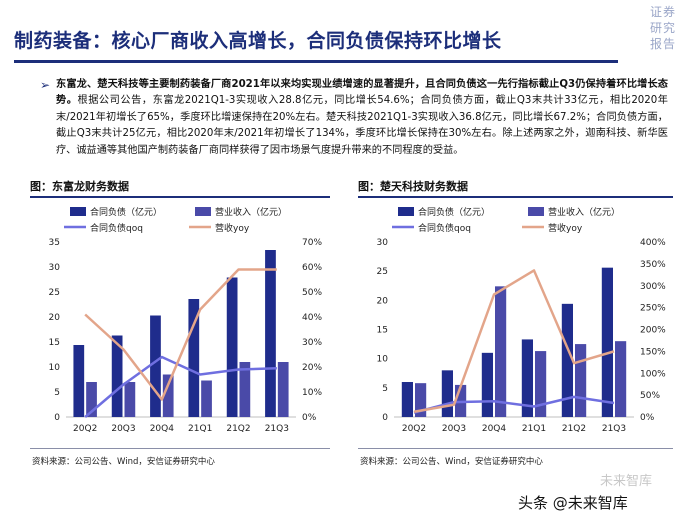 The image size is (700, 525). I want to click on footer-credit: 头条 @未来智库, so click(573, 503).